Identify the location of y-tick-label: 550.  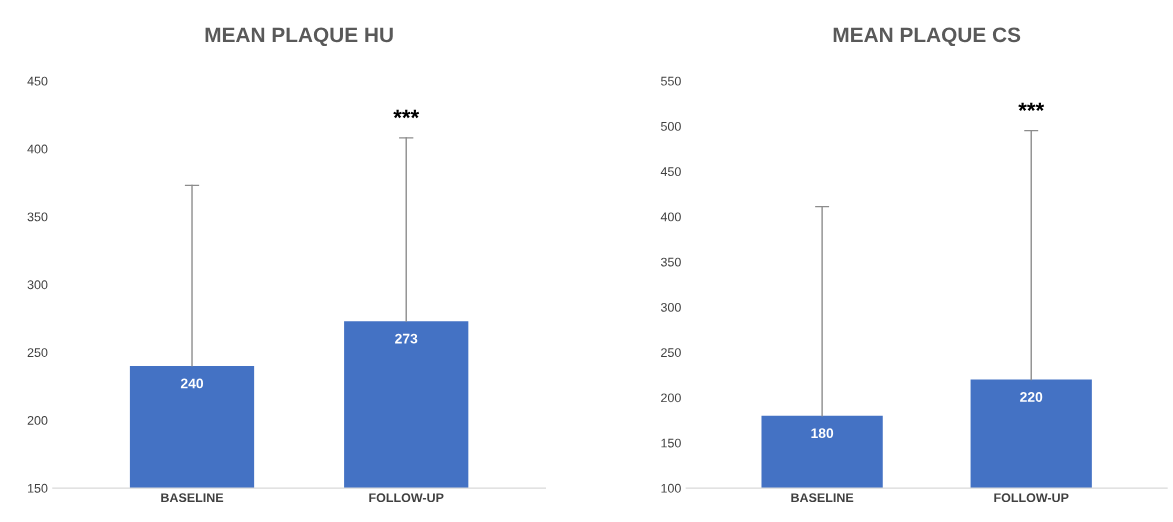
(670, 81).